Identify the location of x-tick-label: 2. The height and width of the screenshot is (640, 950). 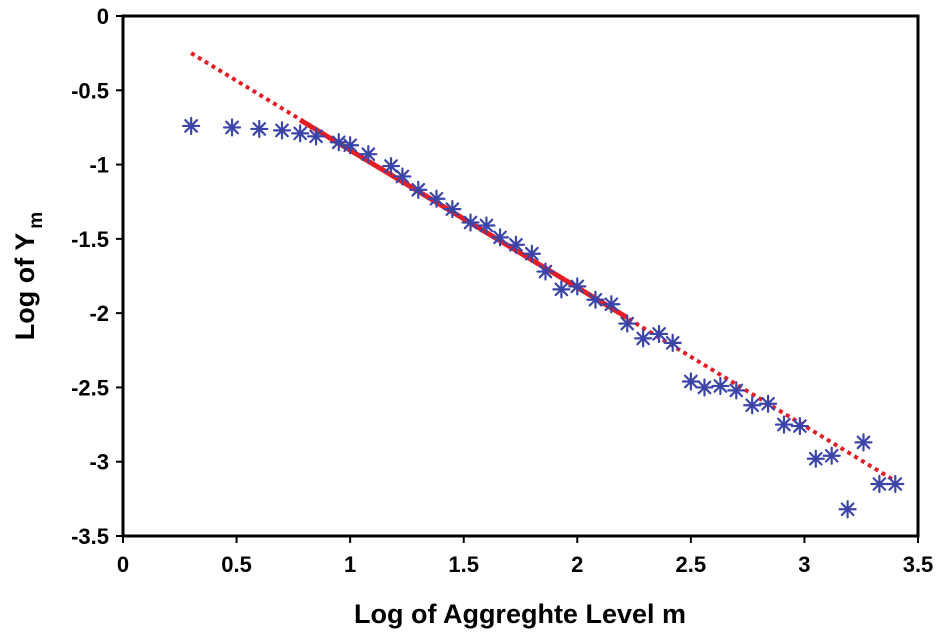
(577, 564).